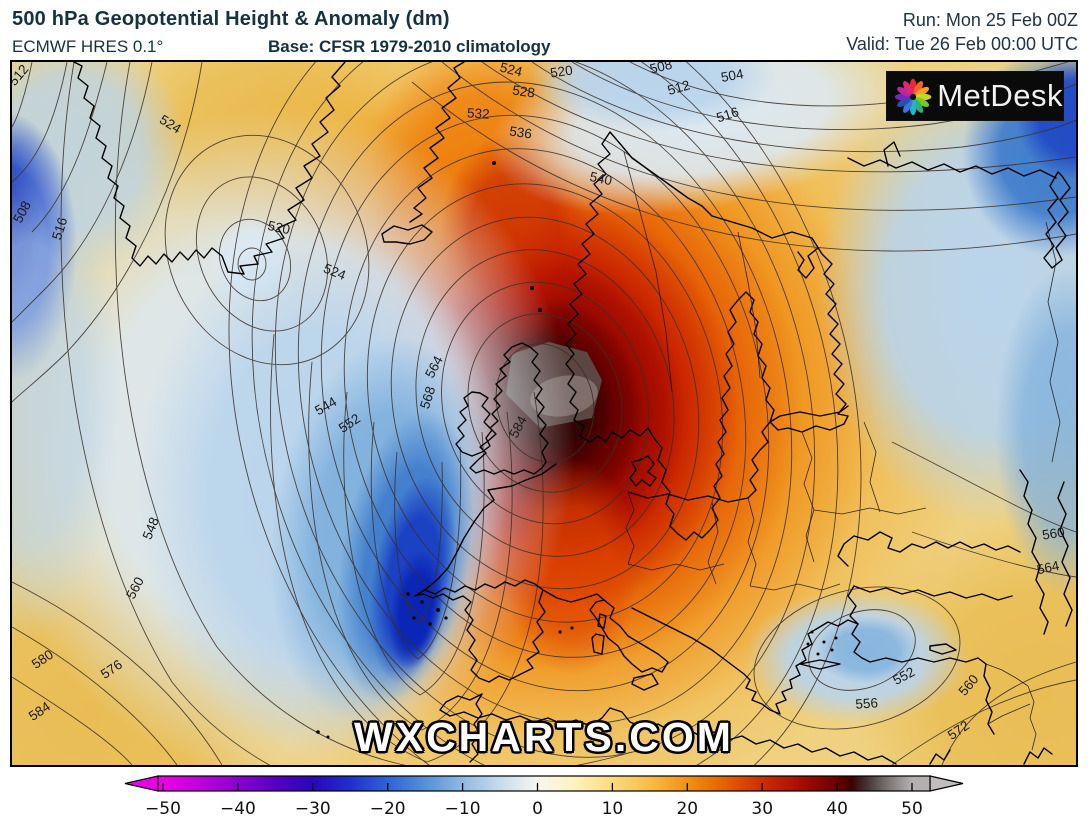  Describe the element at coordinates (163, 809) in the screenshot. I see `svg-text: −50` at that location.